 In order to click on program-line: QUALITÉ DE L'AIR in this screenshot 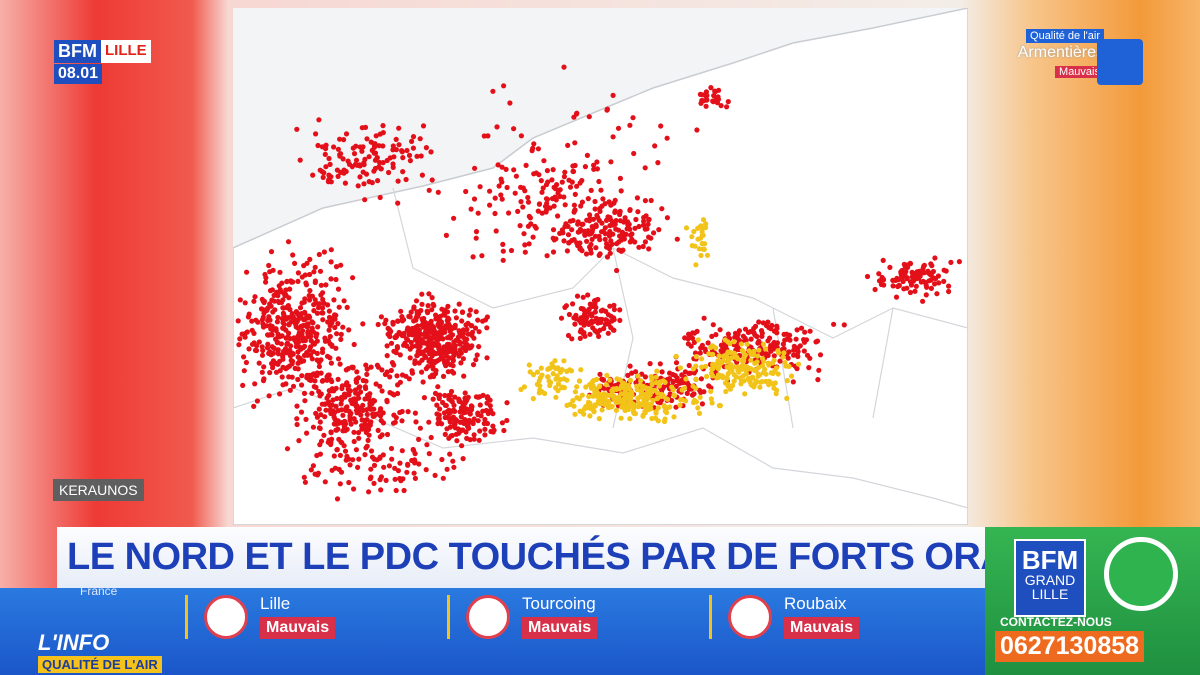, I will do `click(100, 664)`.